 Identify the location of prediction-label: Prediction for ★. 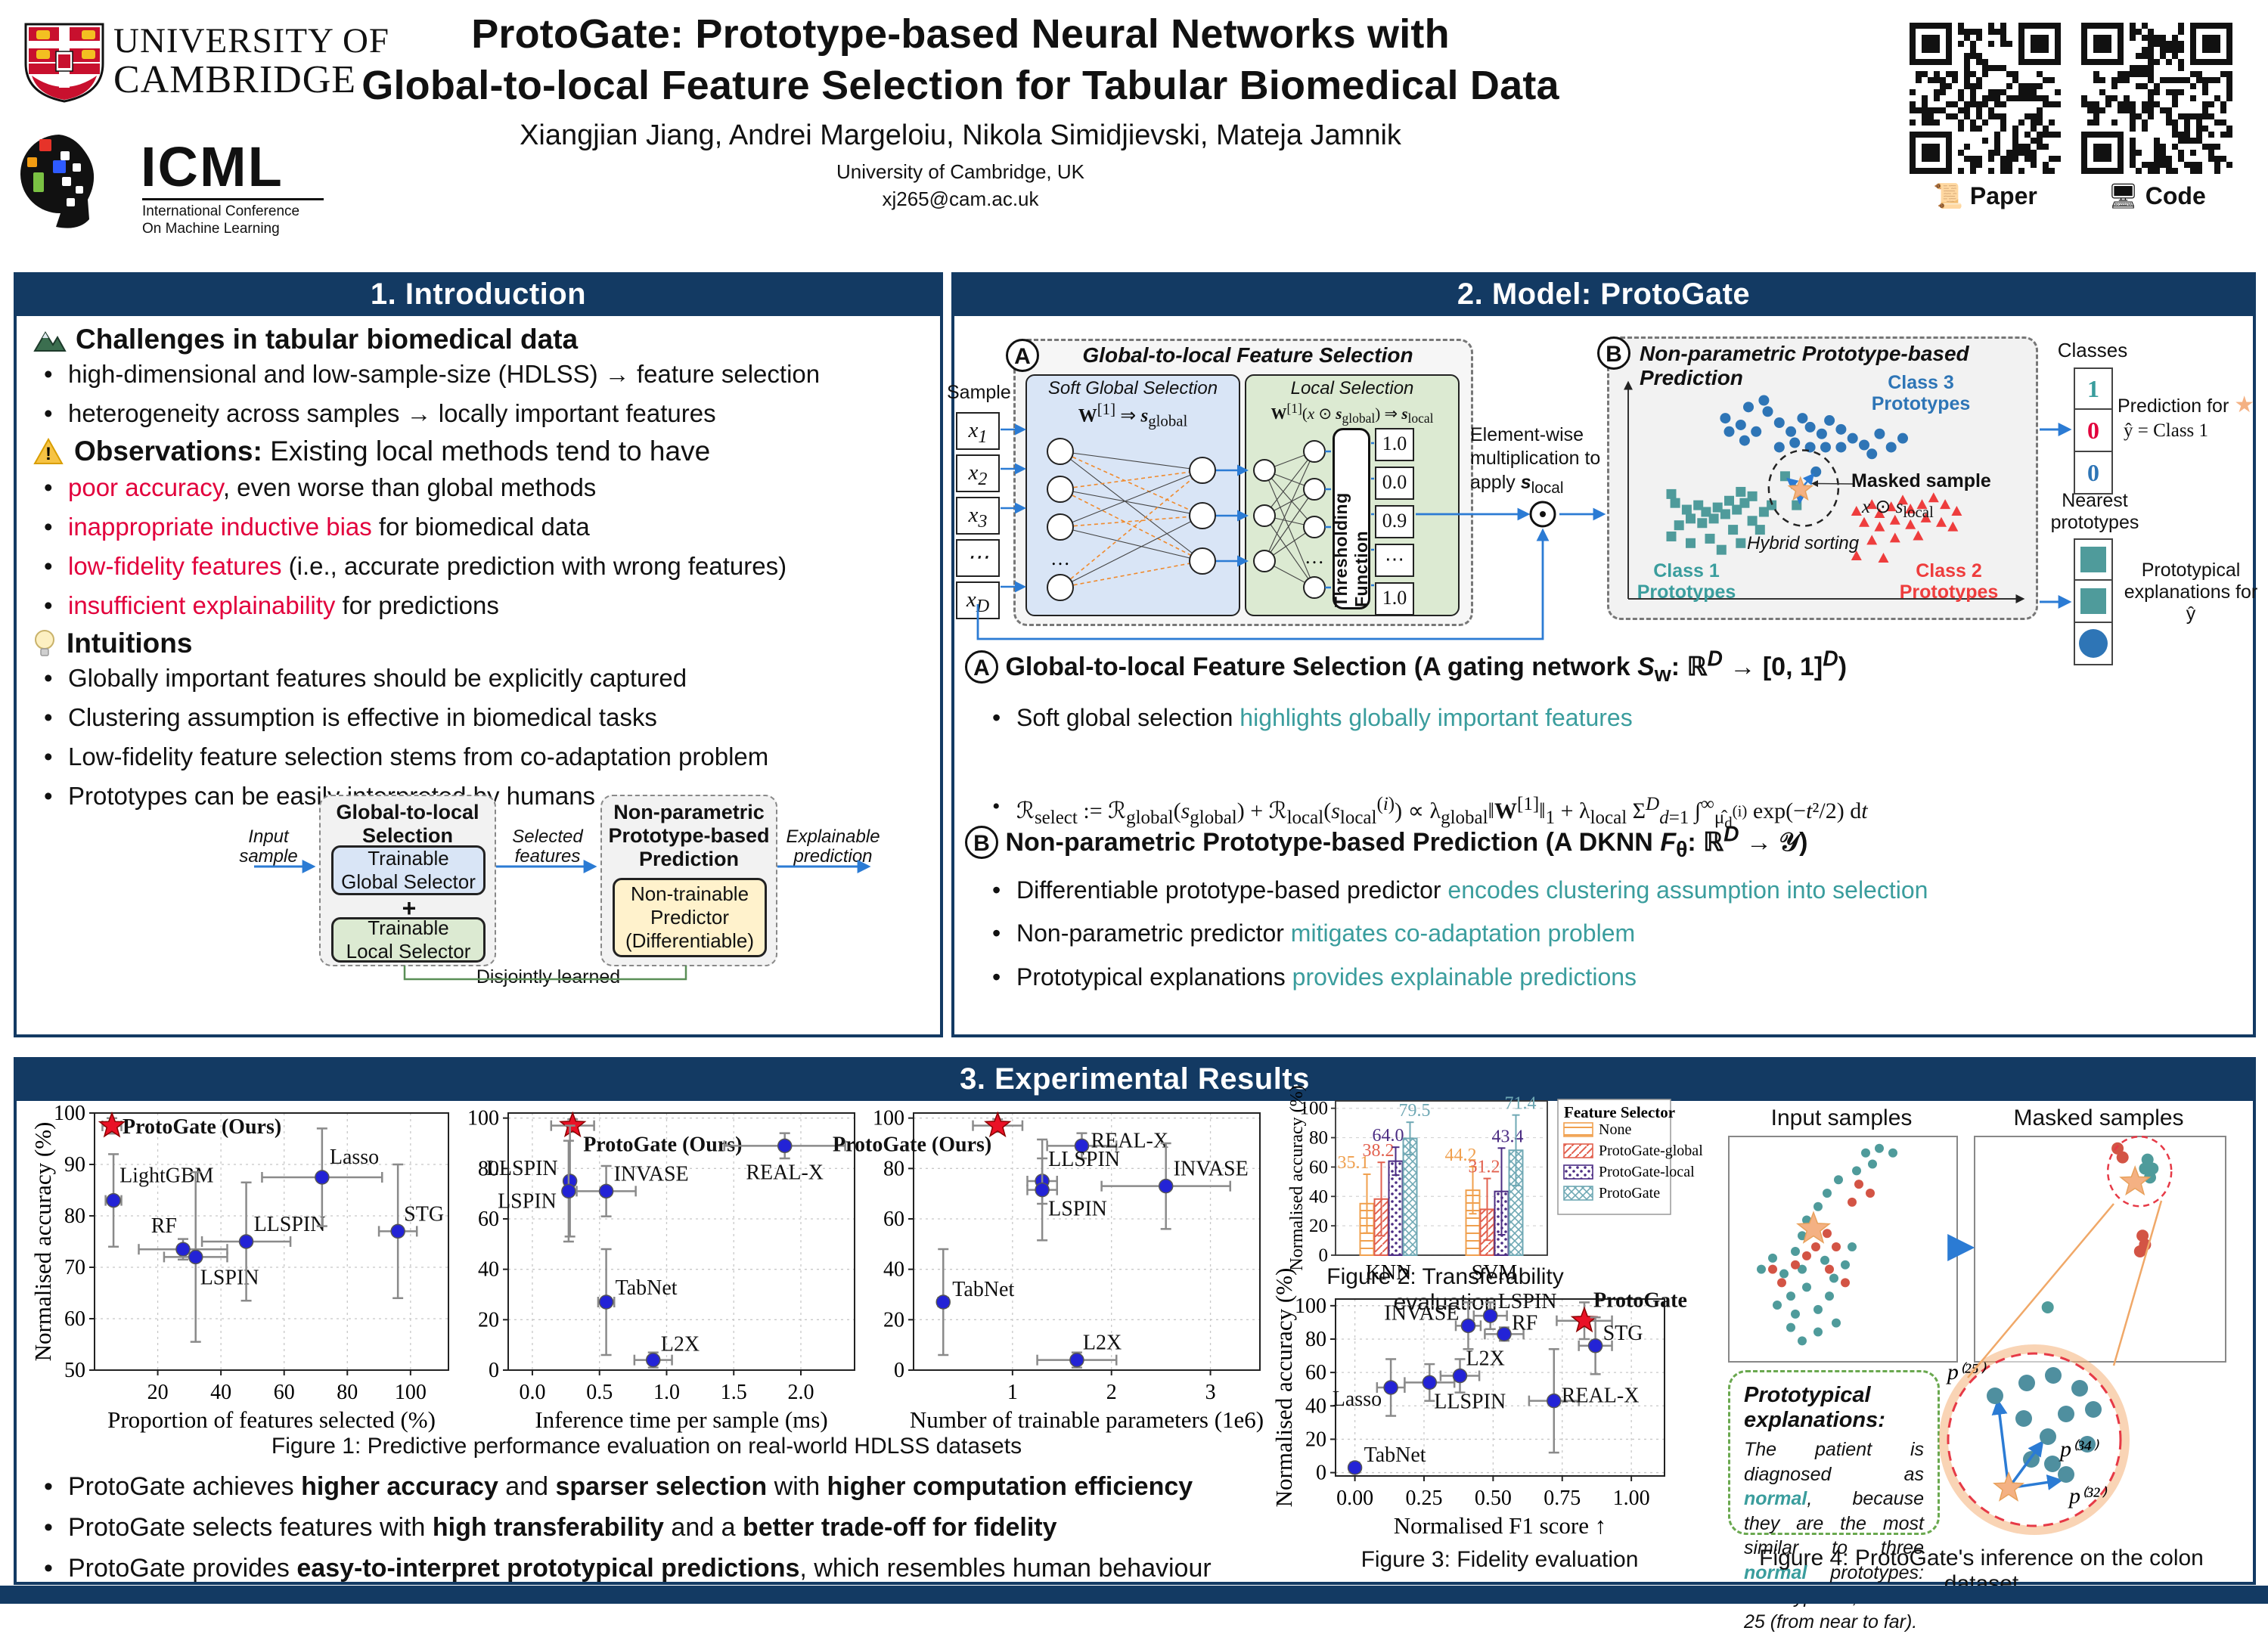
(2191, 405).